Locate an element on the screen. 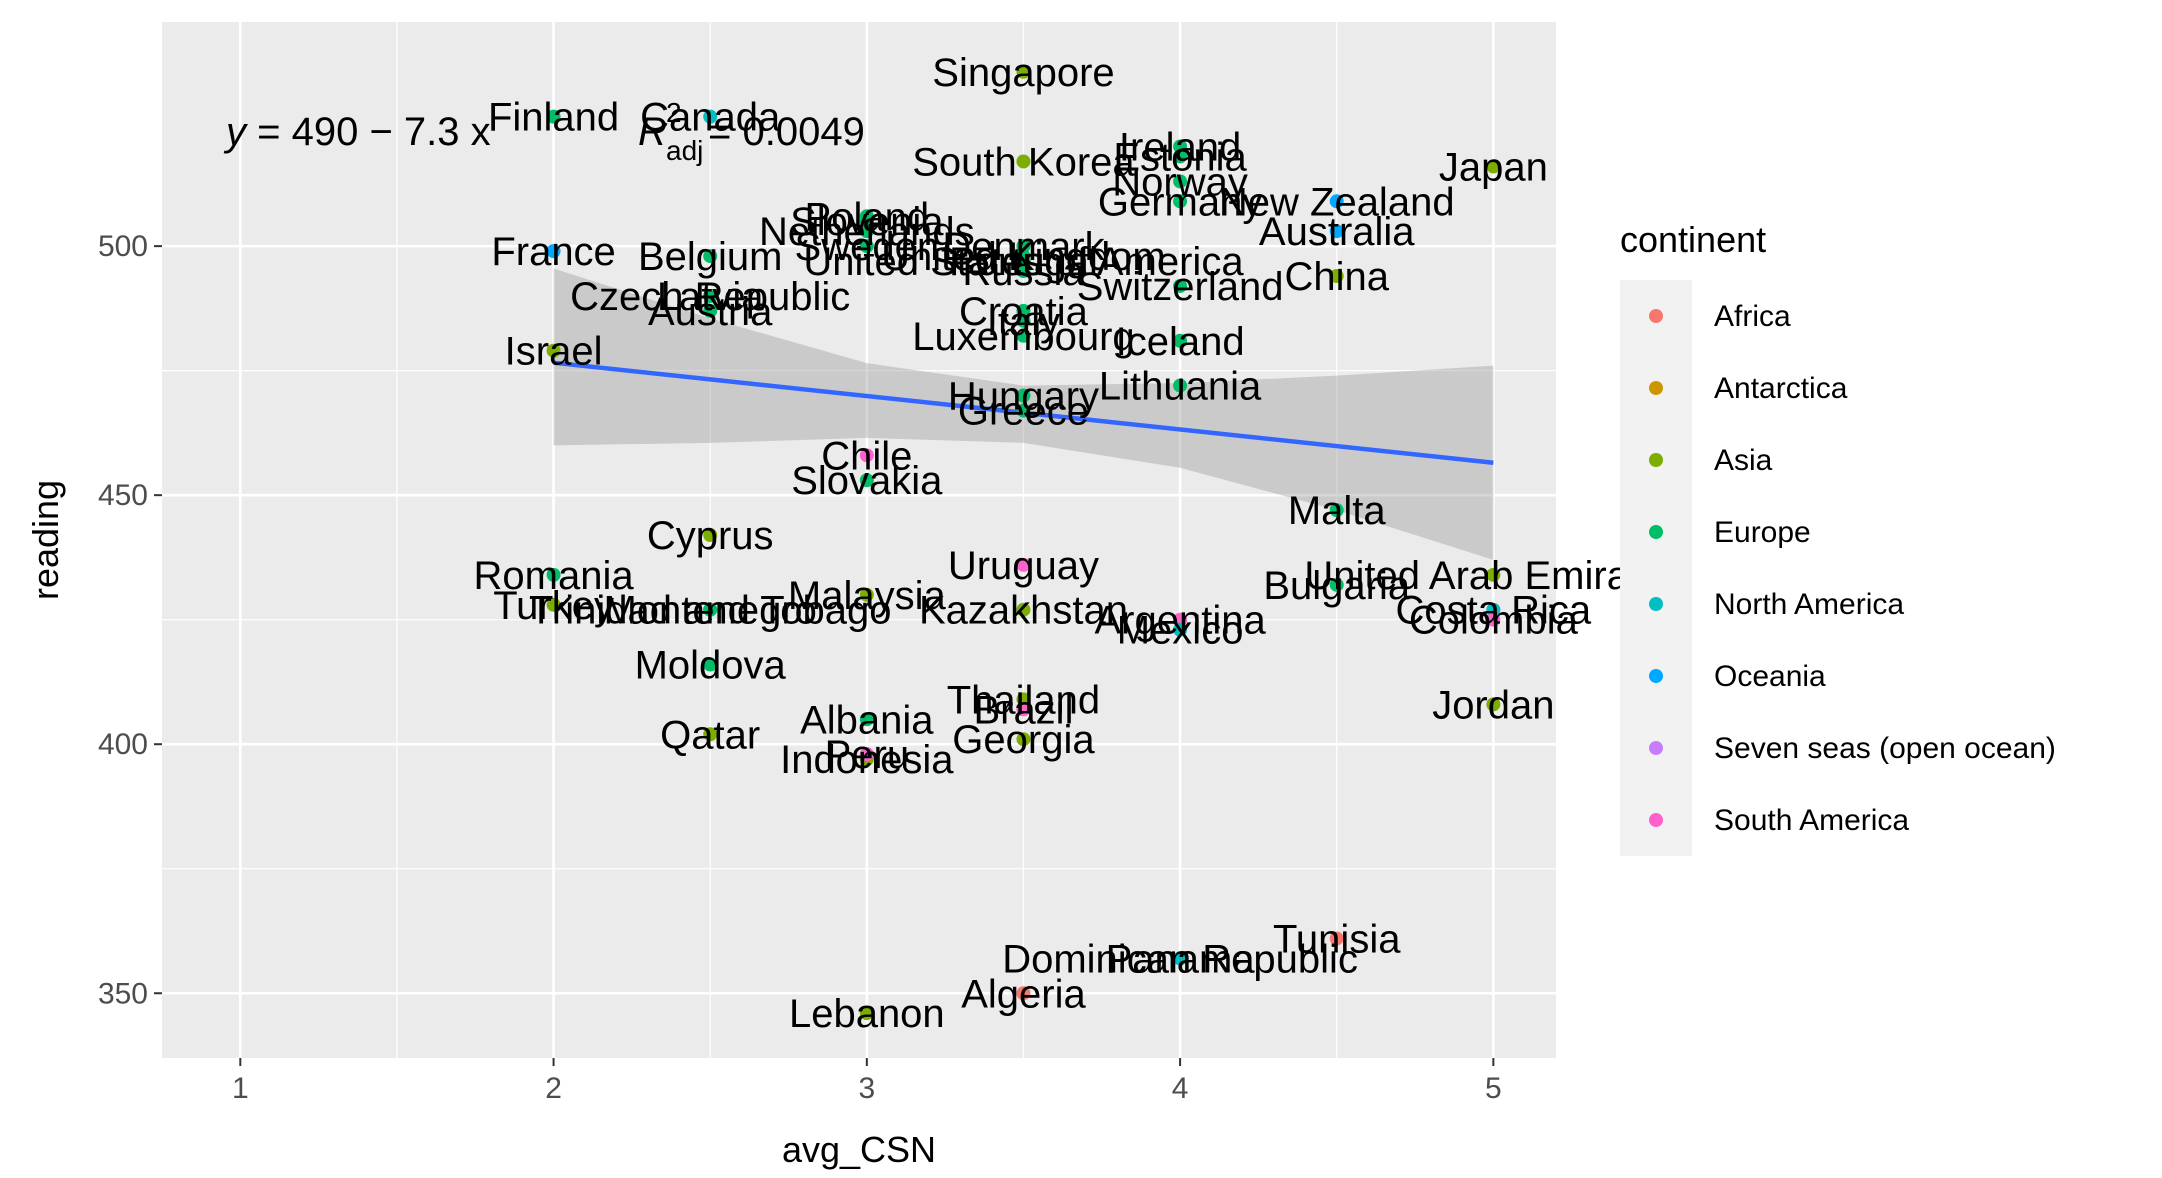  point-label: Dominican Republic is located at coordinates (1180, 959).